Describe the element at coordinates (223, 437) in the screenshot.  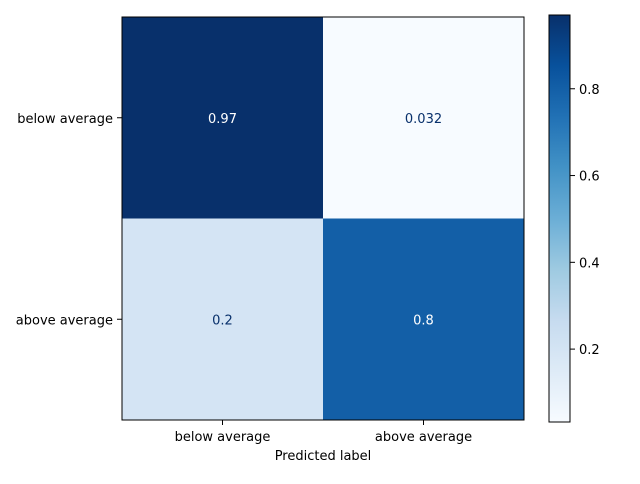
I see `x-tick-label: below average` at that location.